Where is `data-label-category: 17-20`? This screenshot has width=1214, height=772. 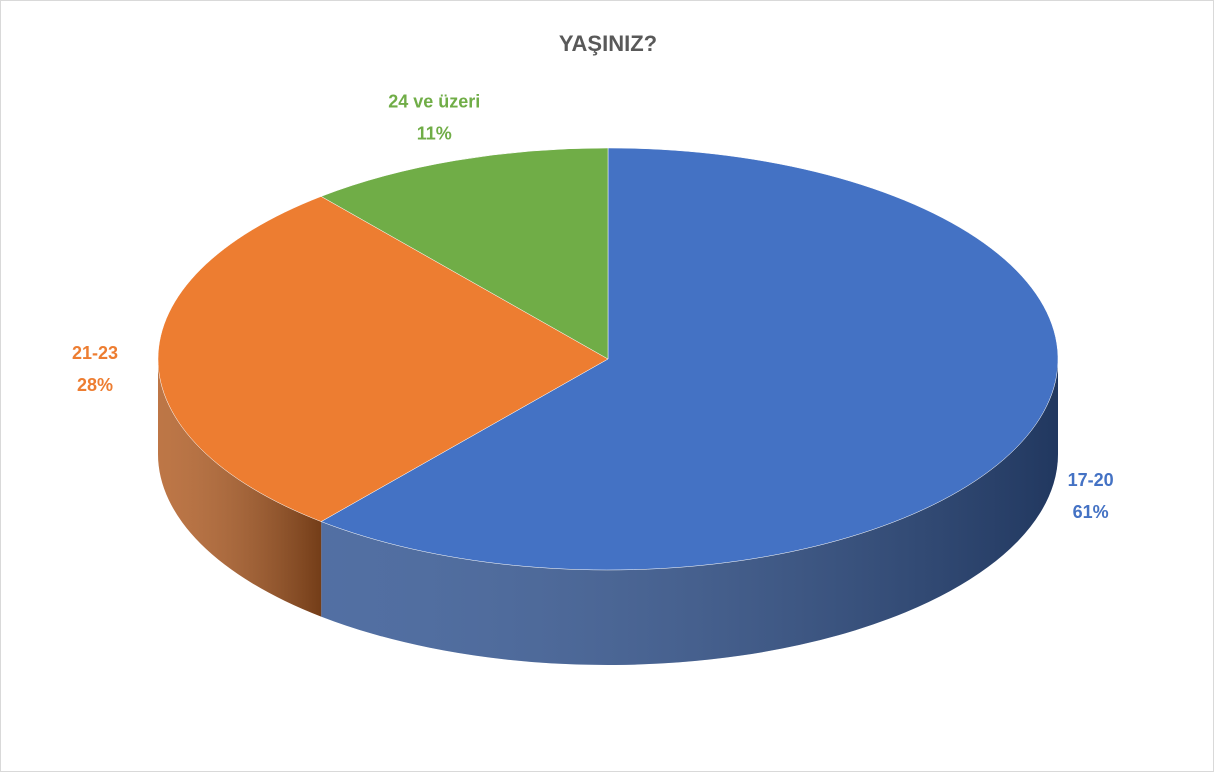 data-label-category: 17-20 is located at coordinates (1091, 480).